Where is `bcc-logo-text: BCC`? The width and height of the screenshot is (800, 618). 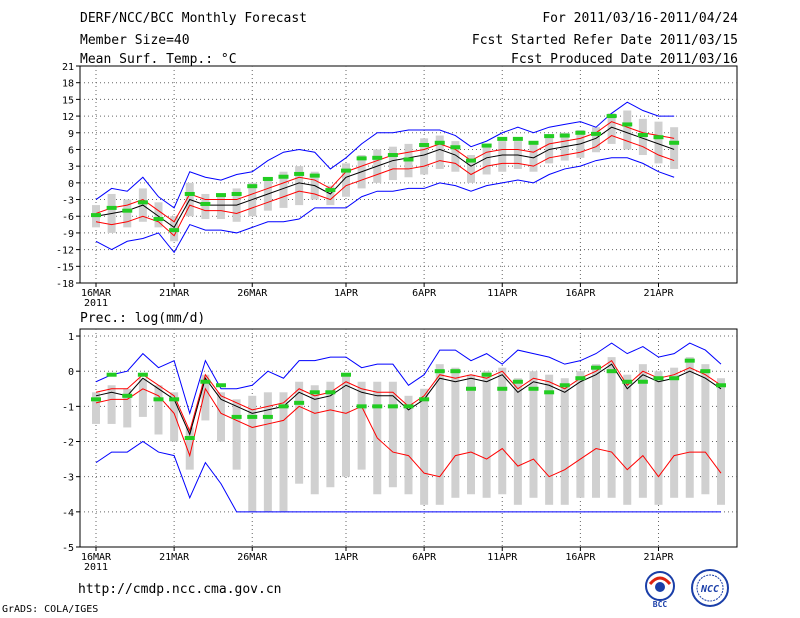
bcc-logo-text: BCC is located at coordinates (660, 604).